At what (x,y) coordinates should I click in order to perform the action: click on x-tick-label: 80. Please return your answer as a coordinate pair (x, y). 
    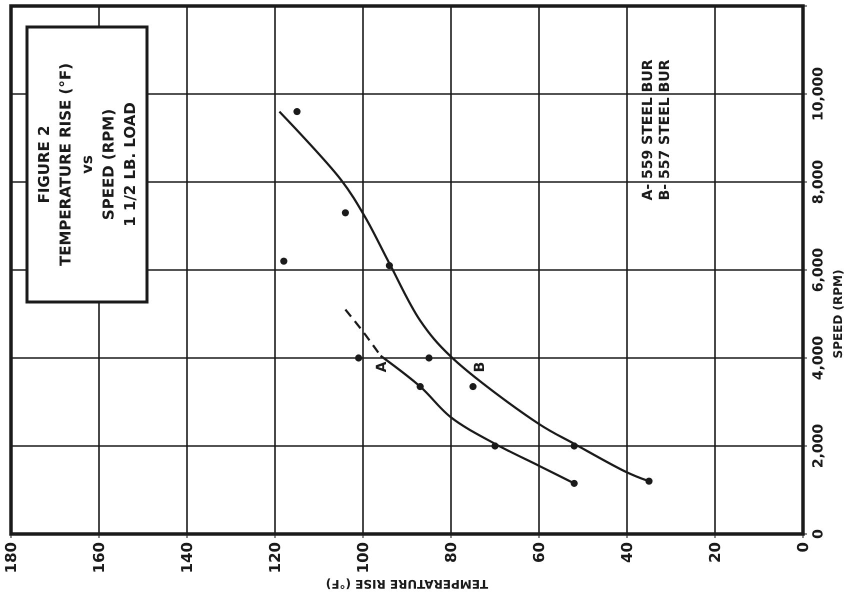
    Looking at the image, I should click on (451, 552).